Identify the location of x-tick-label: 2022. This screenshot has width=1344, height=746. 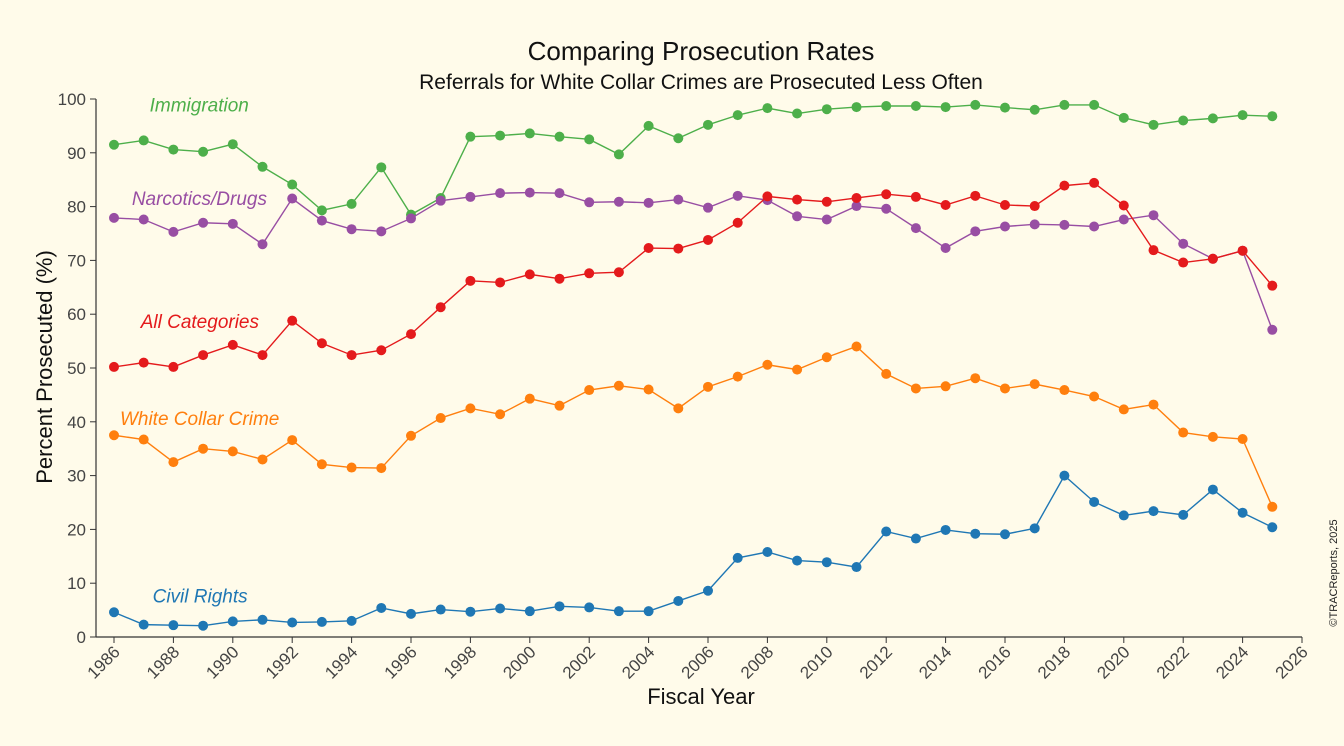
(1173, 662).